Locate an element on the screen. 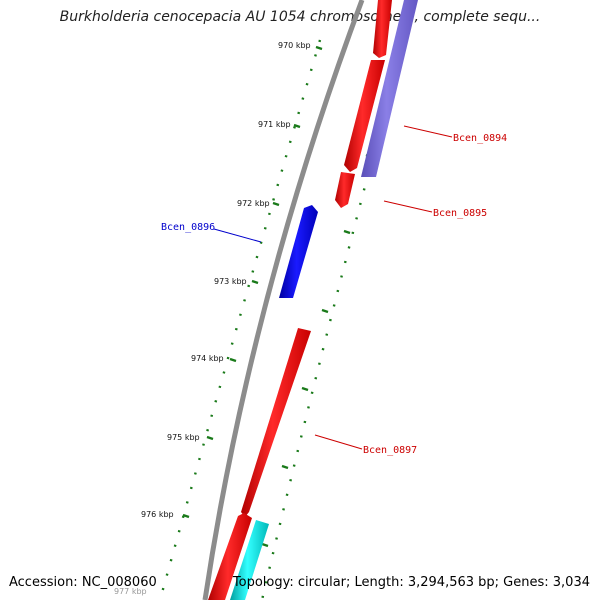 The image size is (600, 600). gene-feature-cyan is located at coordinates (249, 560).